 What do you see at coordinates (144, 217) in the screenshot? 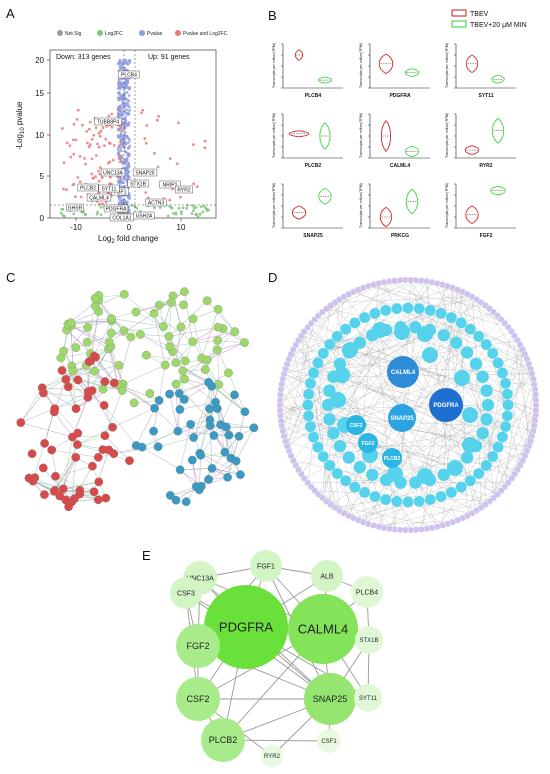
I see `gene-label: USH2A` at bounding box center [144, 217].